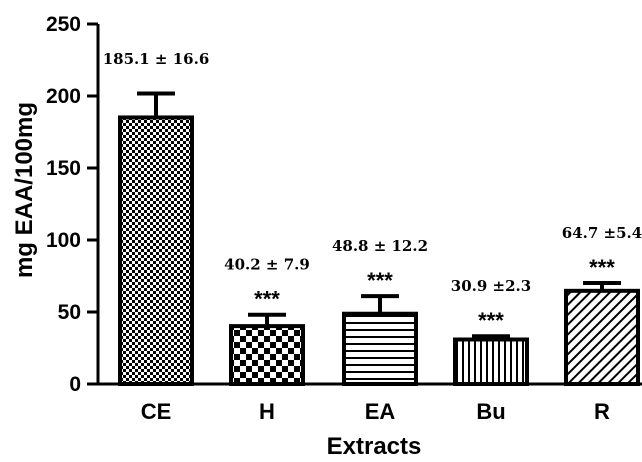  What do you see at coordinates (267, 411) in the screenshot?
I see `x-tick-label-h: H` at bounding box center [267, 411].